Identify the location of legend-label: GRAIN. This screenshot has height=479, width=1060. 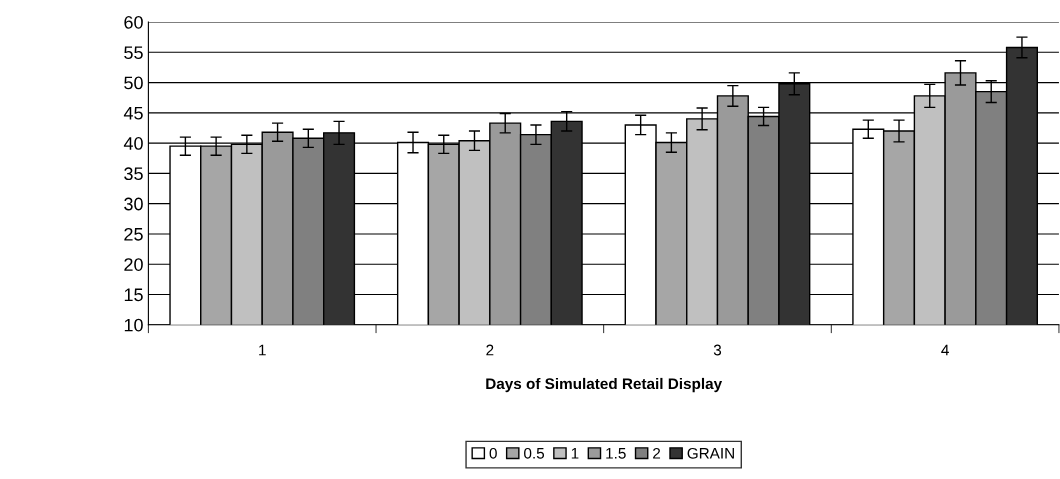
(710, 453).